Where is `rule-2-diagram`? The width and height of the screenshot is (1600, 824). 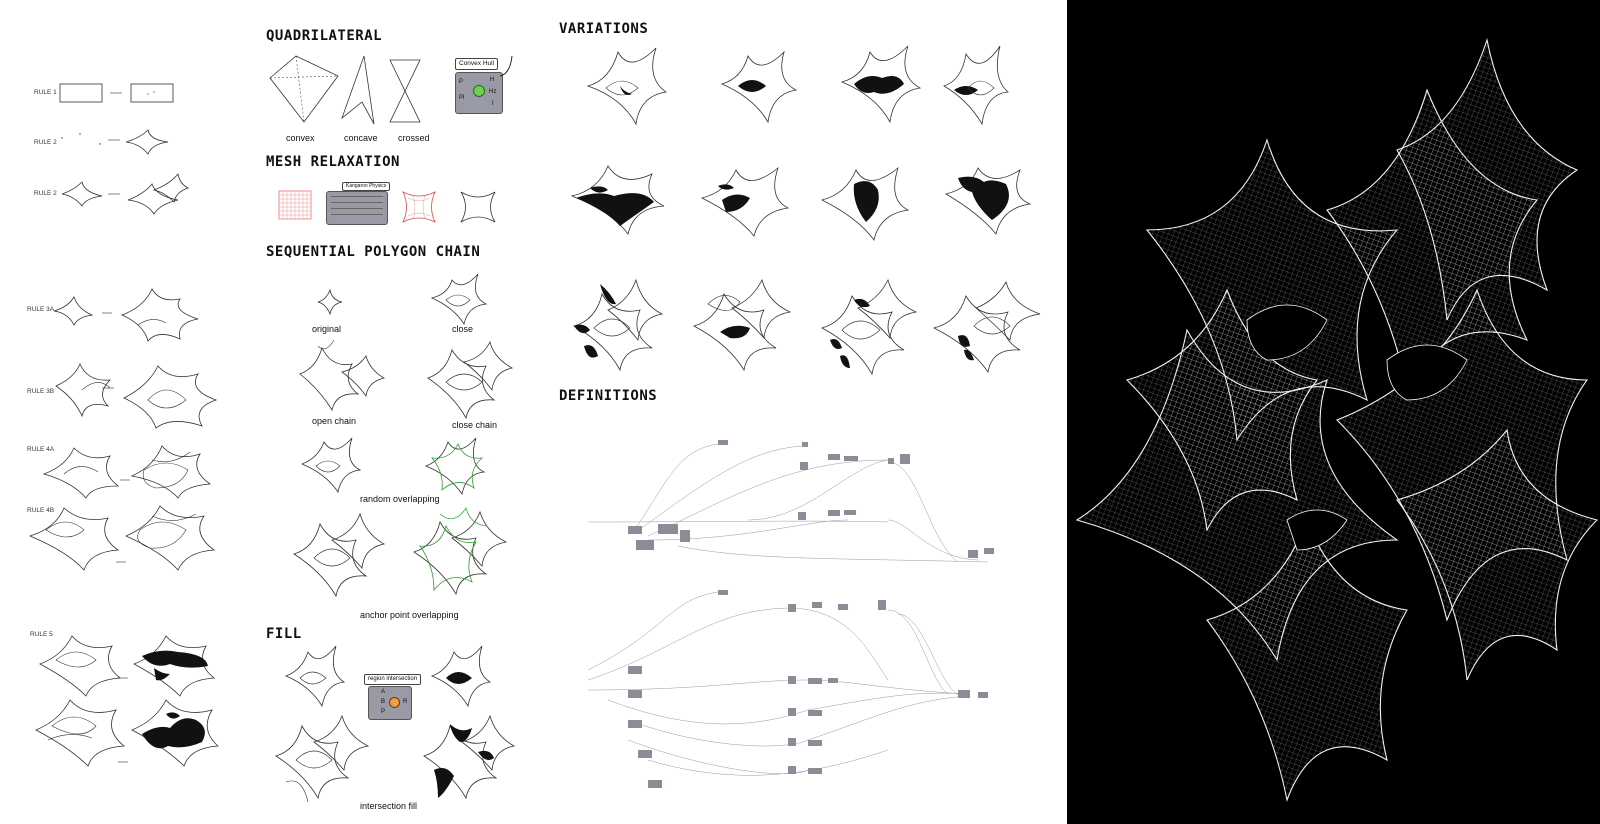 rule-2-diagram is located at coordinates (115, 142).